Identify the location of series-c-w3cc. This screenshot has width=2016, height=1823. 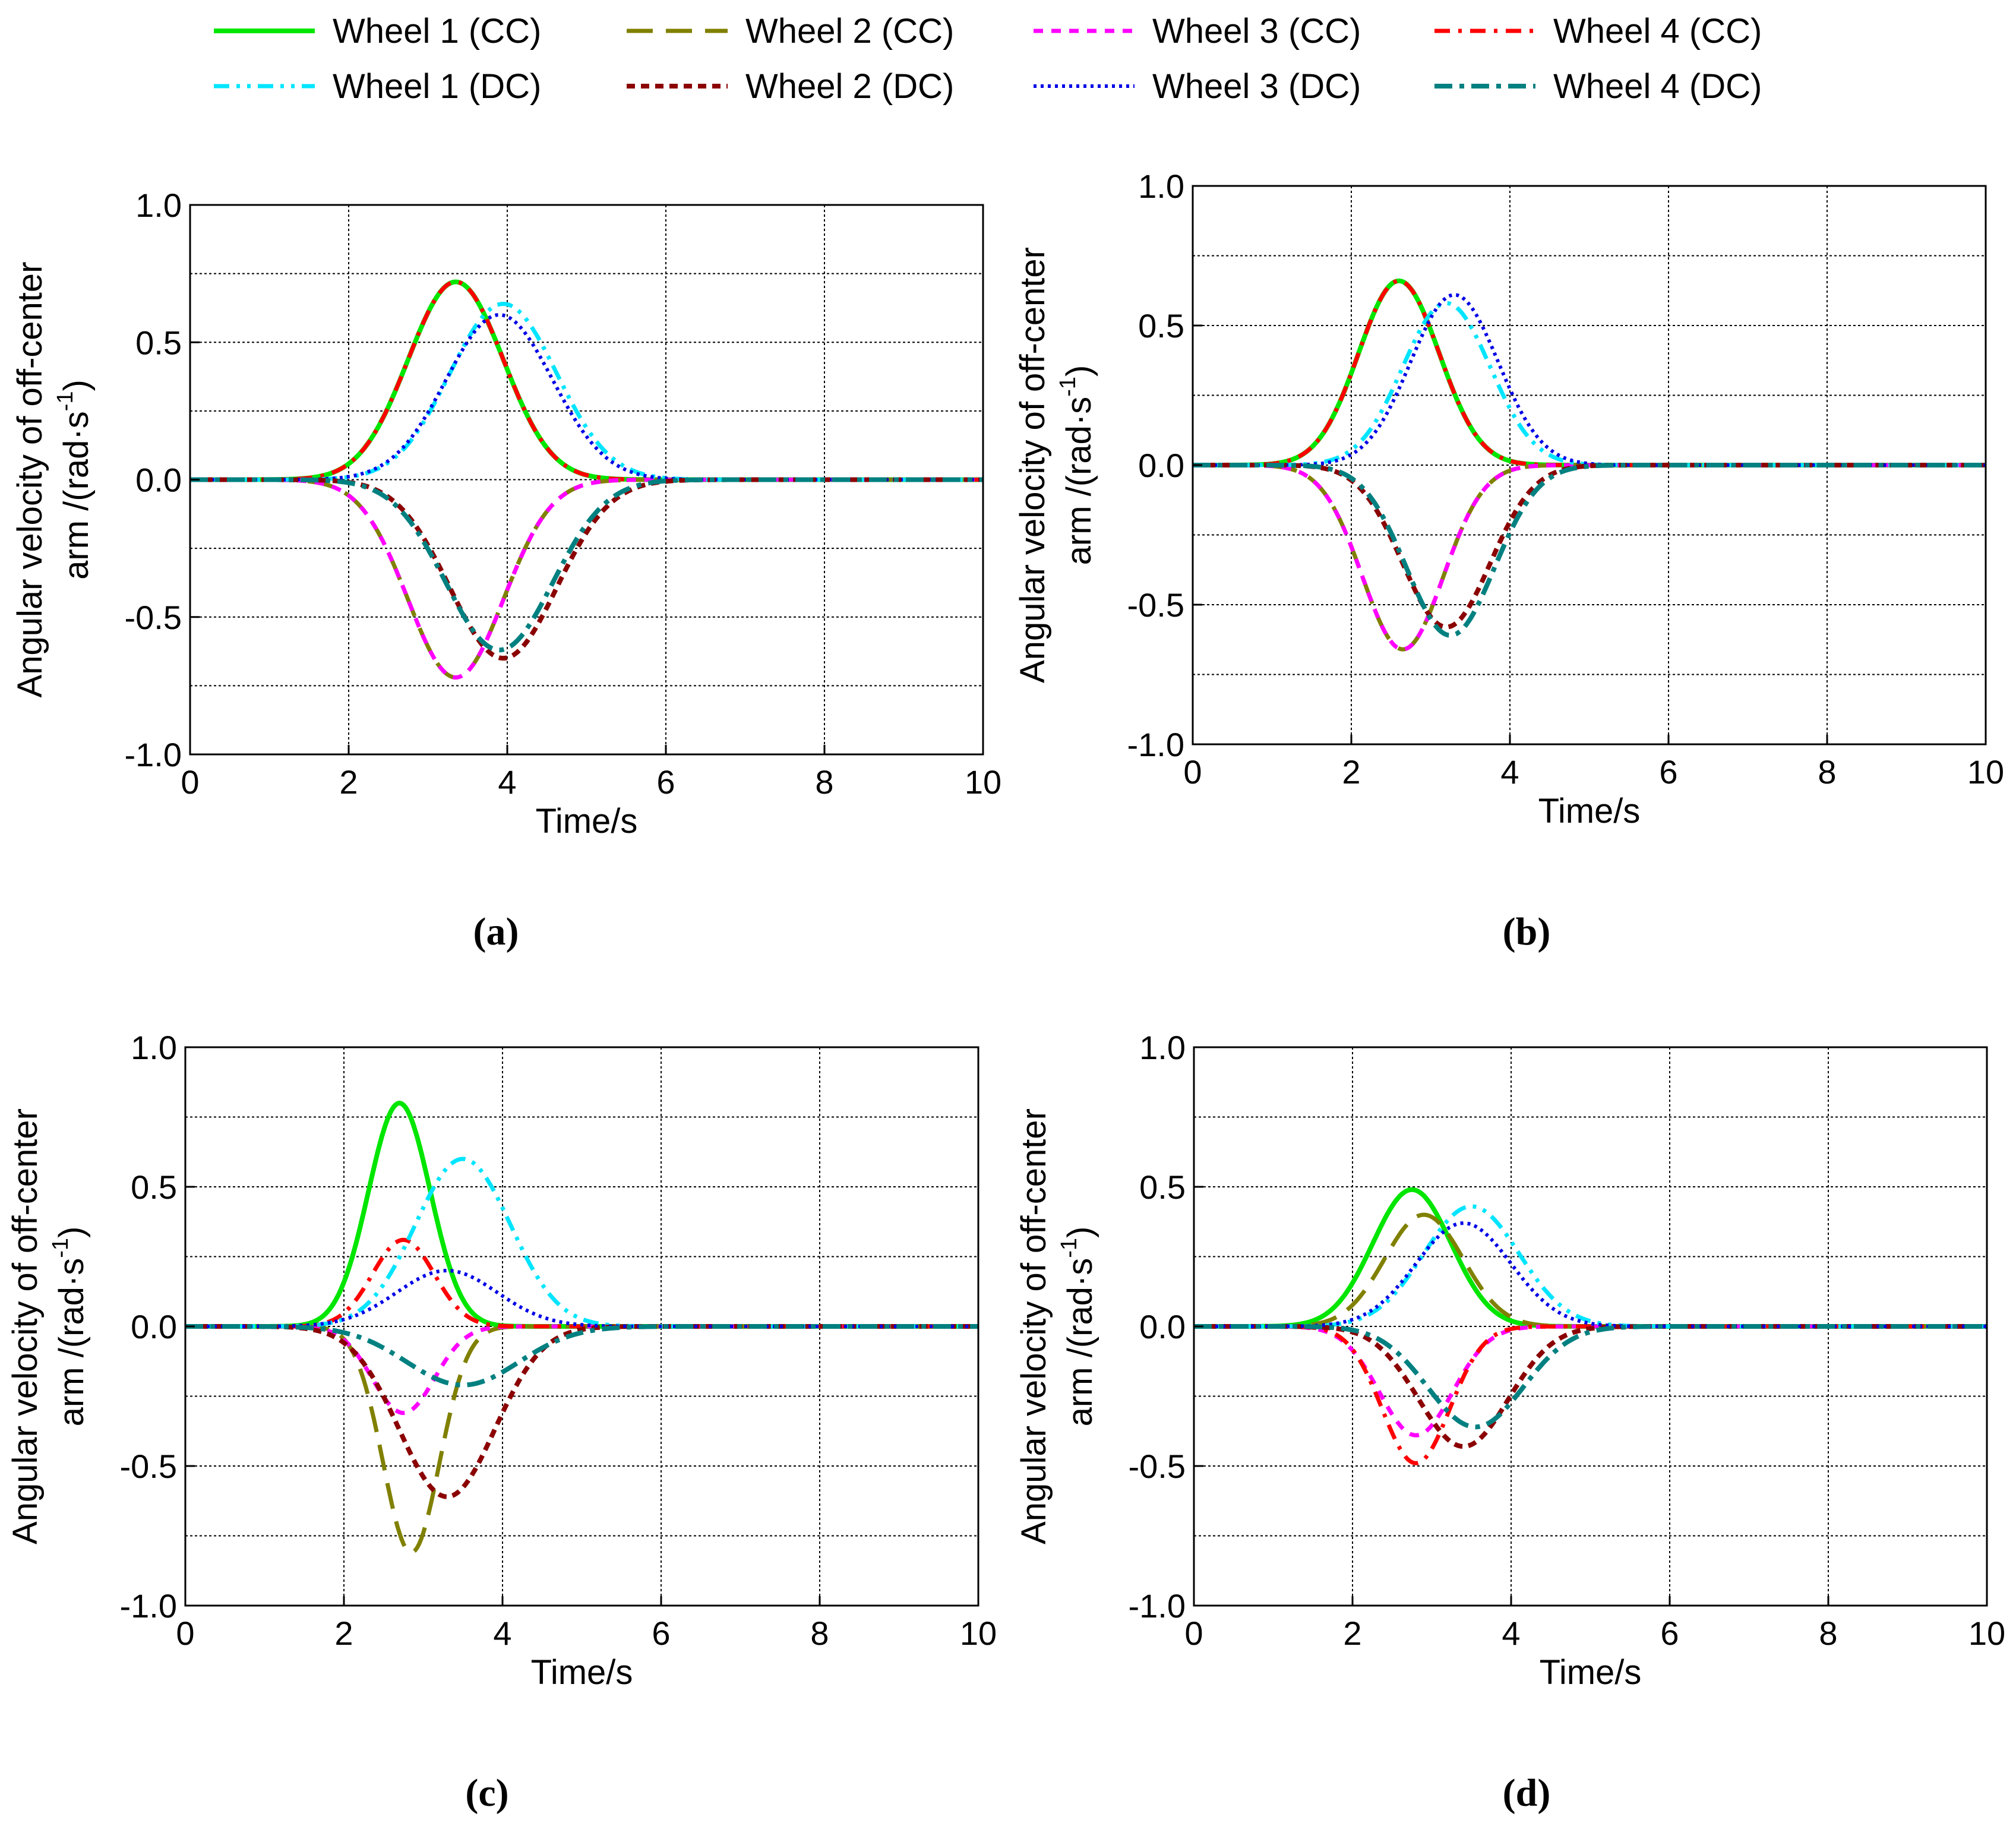
(581, 1370).